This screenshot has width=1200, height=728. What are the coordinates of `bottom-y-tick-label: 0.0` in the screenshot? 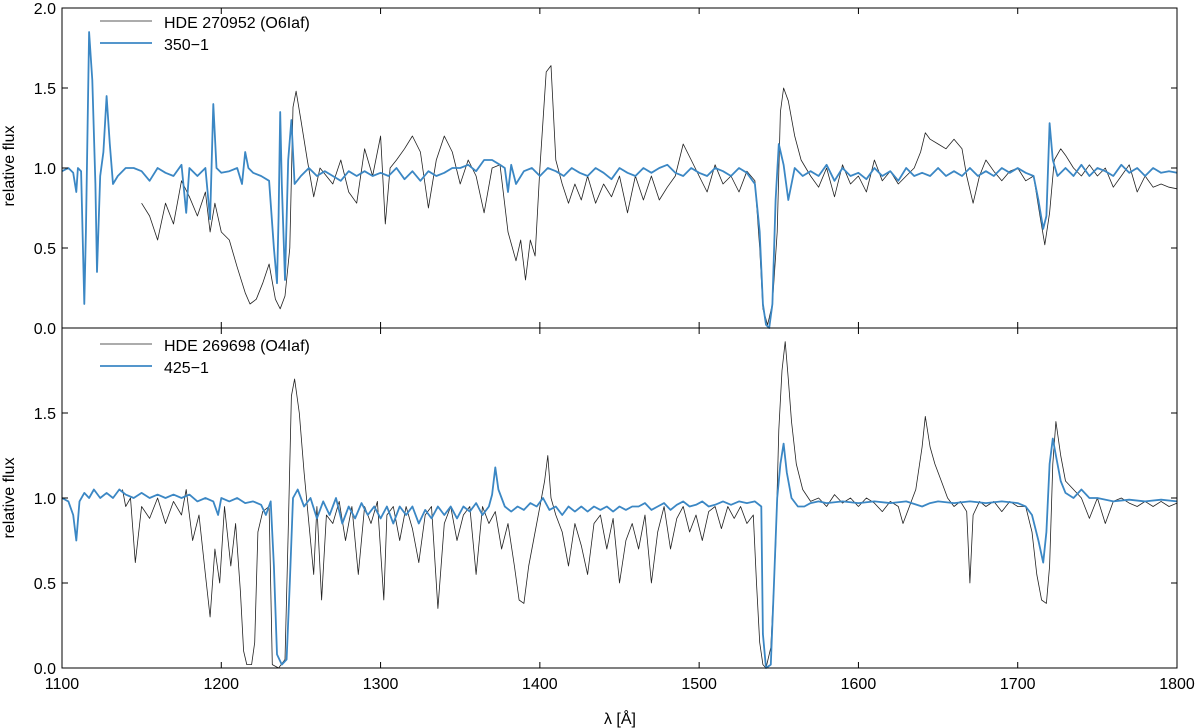 It's located at (45, 669).